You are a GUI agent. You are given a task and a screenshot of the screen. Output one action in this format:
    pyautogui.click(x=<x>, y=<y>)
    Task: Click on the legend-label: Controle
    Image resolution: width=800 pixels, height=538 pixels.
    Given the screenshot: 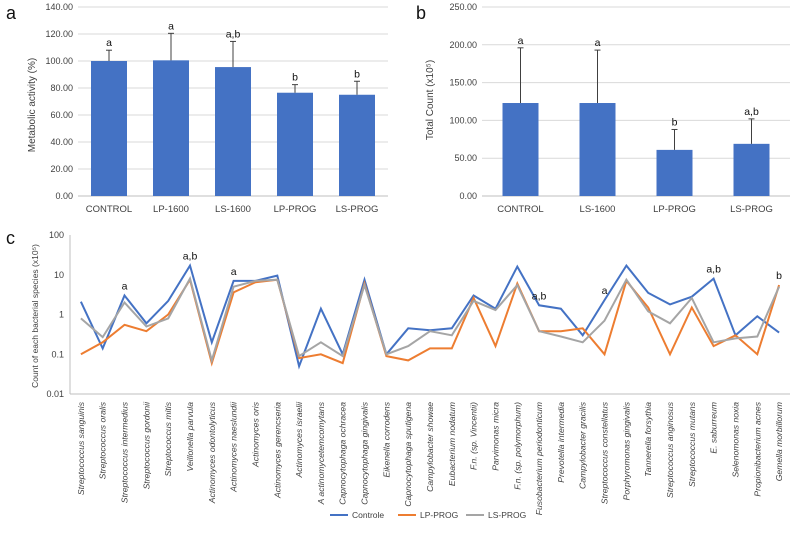 What is the action you would take?
    pyautogui.click(x=368, y=515)
    